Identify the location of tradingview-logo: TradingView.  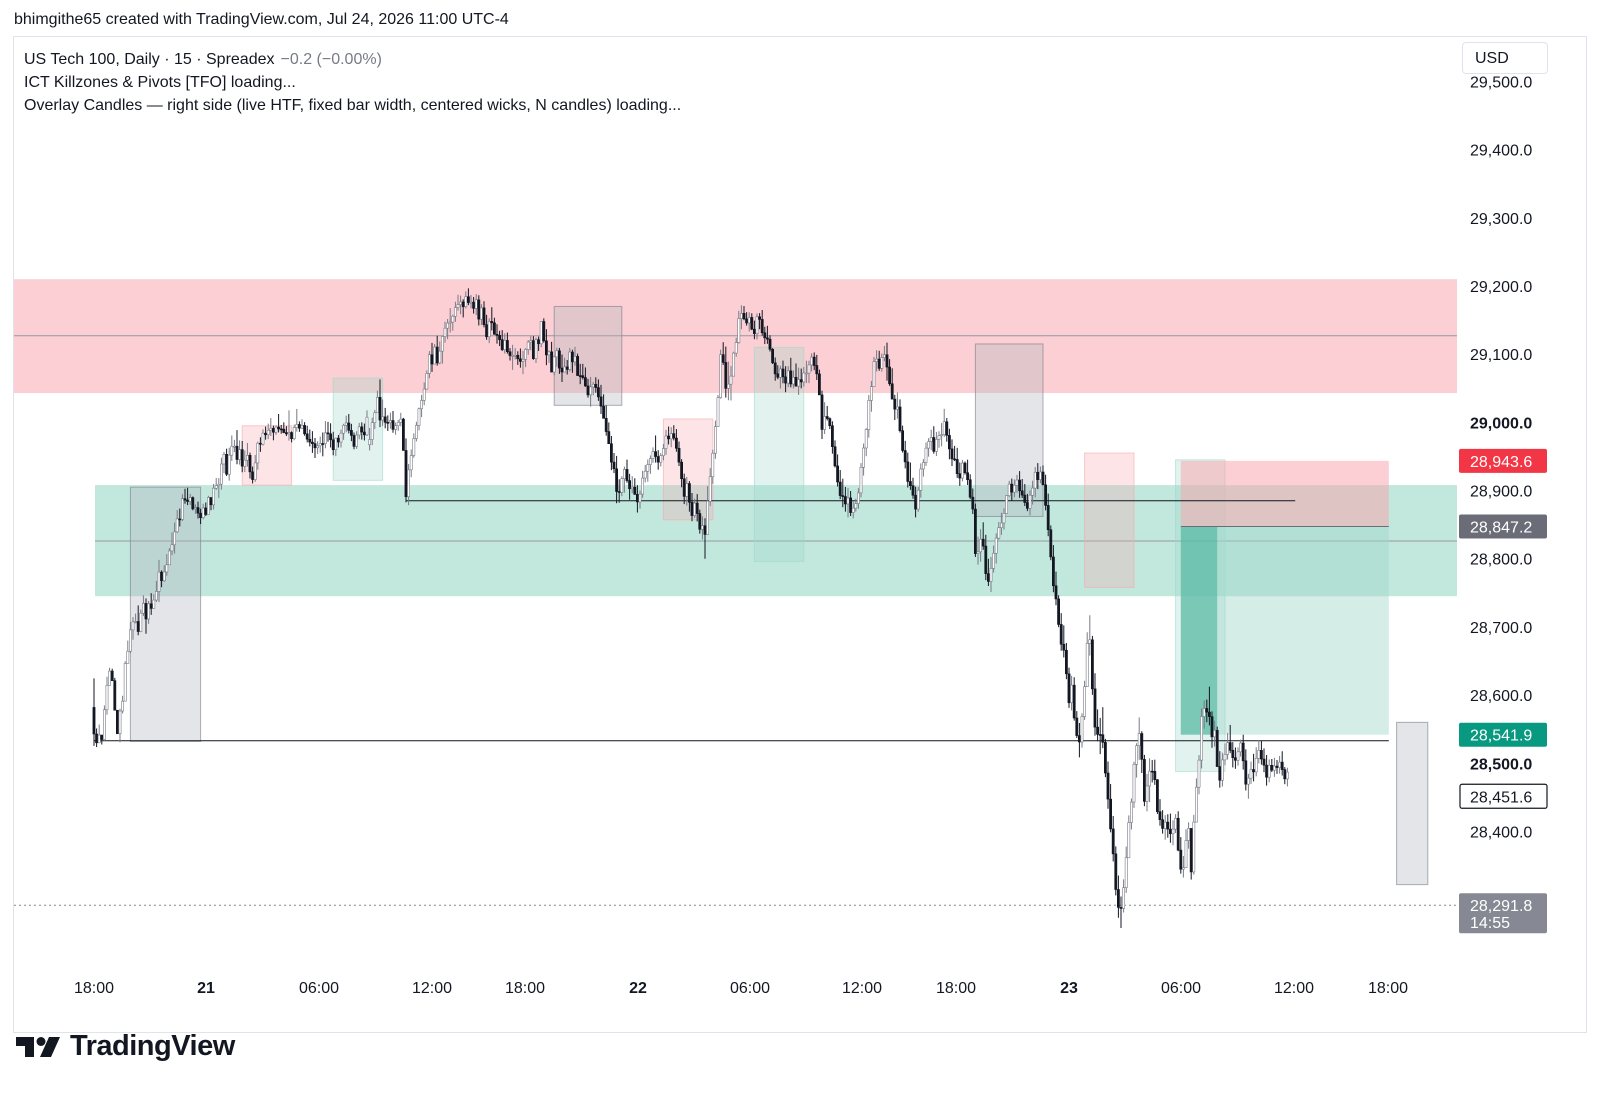
(125, 1046).